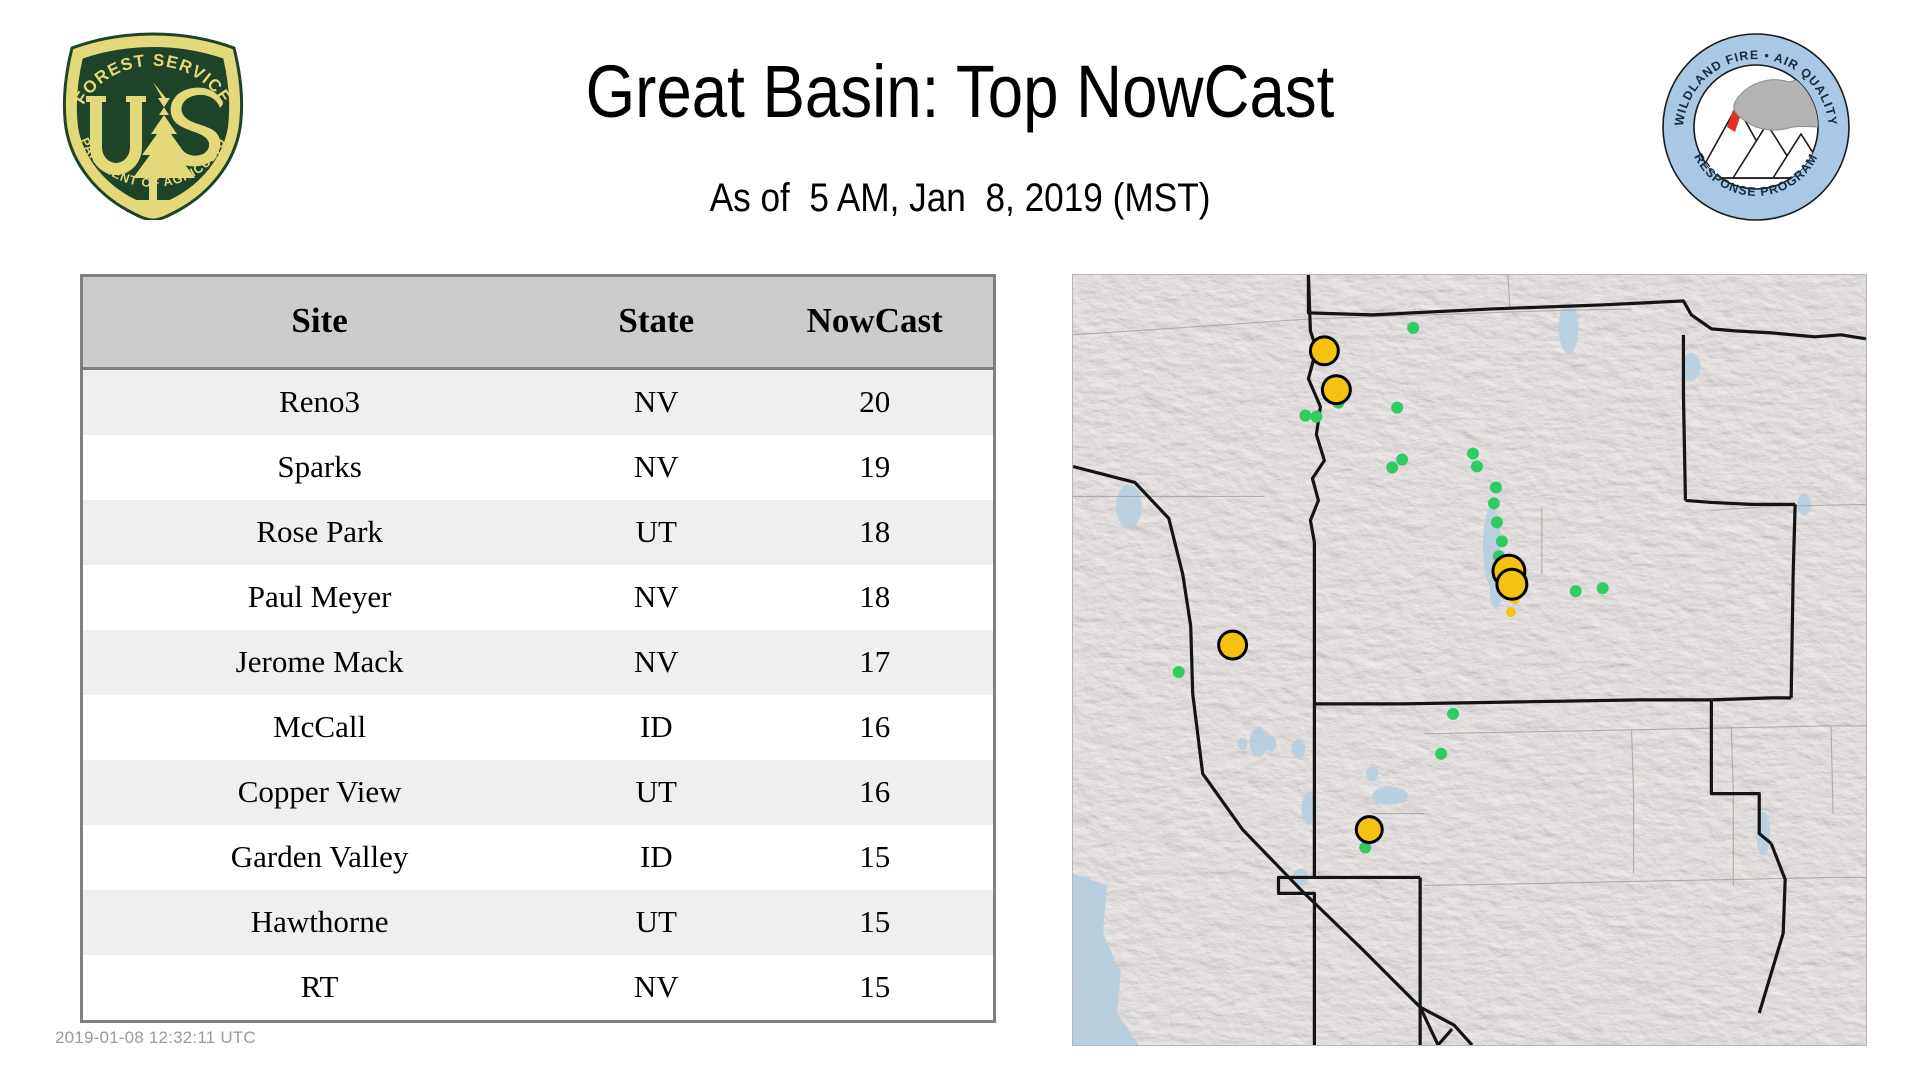  I want to click on column-header-site: Site, so click(320, 323).